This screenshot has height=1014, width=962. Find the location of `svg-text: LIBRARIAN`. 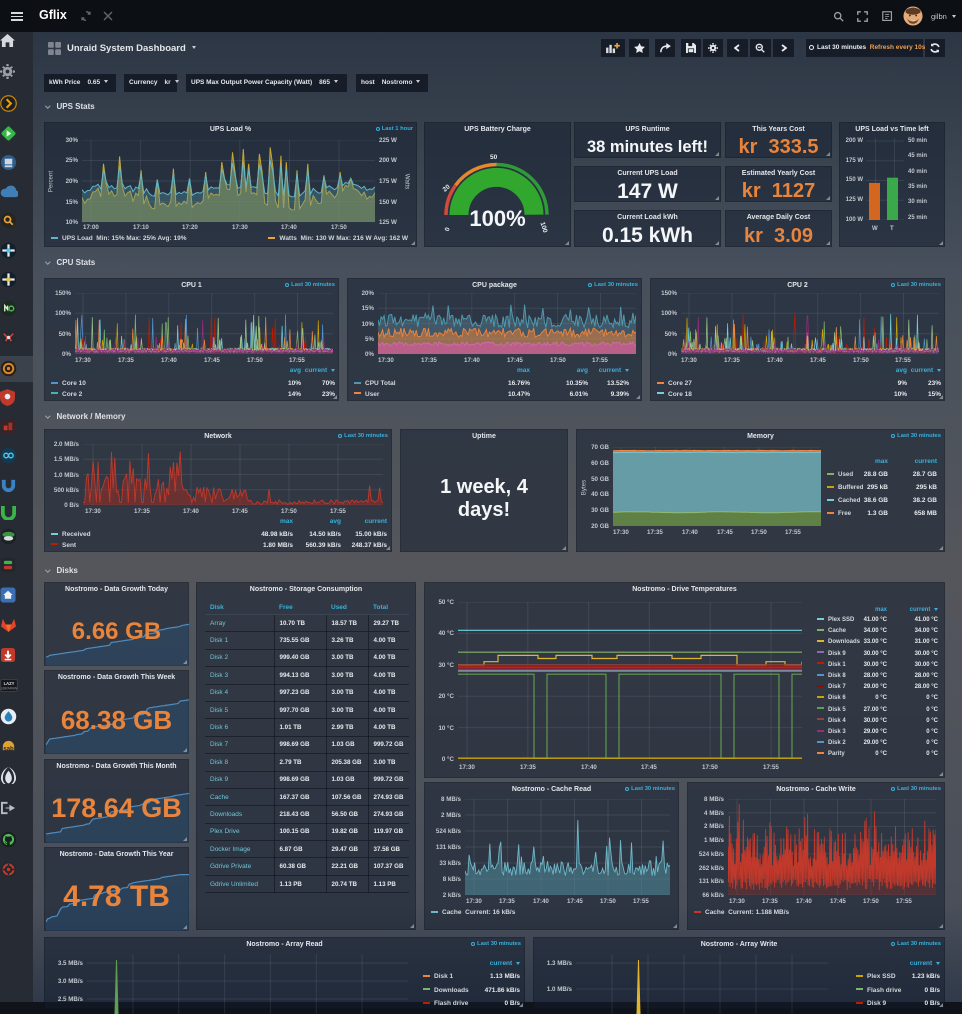

svg-text: LIBRARIAN is located at coordinates (9, 689).